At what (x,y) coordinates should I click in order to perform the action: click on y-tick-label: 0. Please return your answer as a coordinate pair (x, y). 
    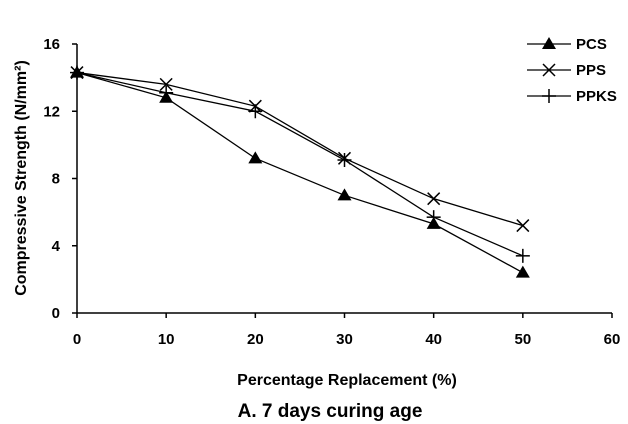
    Looking at the image, I should click on (56, 313).